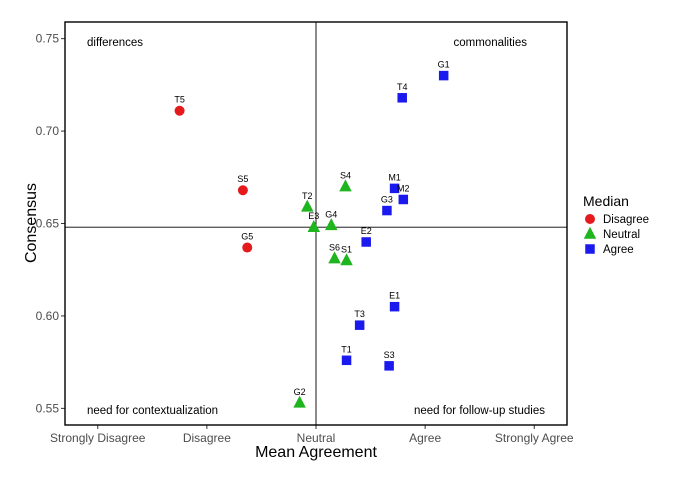 The height and width of the screenshot is (480, 675). I want to click on point-label-g3: G3, so click(387, 200).